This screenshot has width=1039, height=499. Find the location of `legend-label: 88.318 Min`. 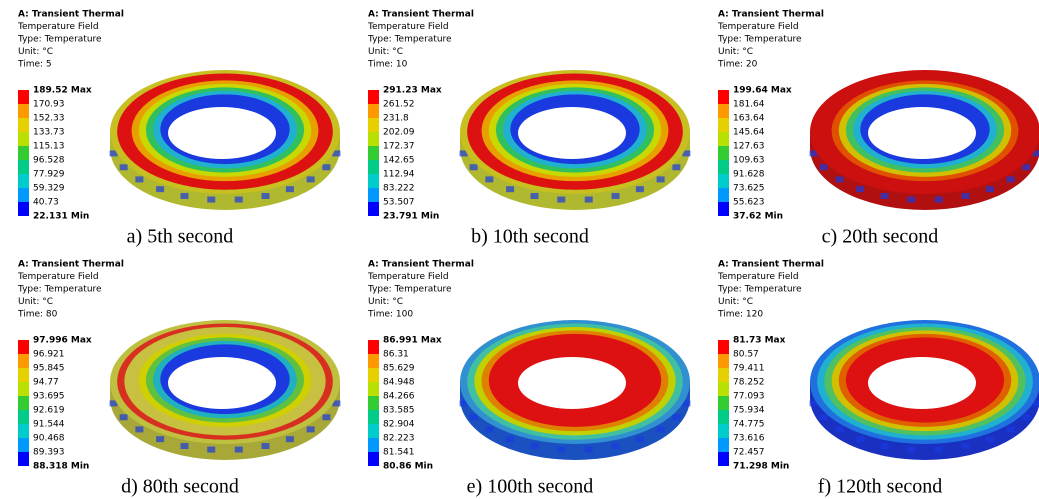

legend-label: 88.318 Min is located at coordinates (61, 467).